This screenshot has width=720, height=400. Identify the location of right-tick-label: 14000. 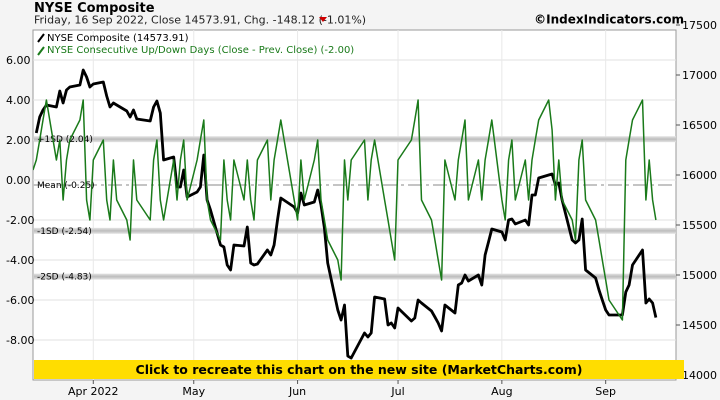
(699, 375).